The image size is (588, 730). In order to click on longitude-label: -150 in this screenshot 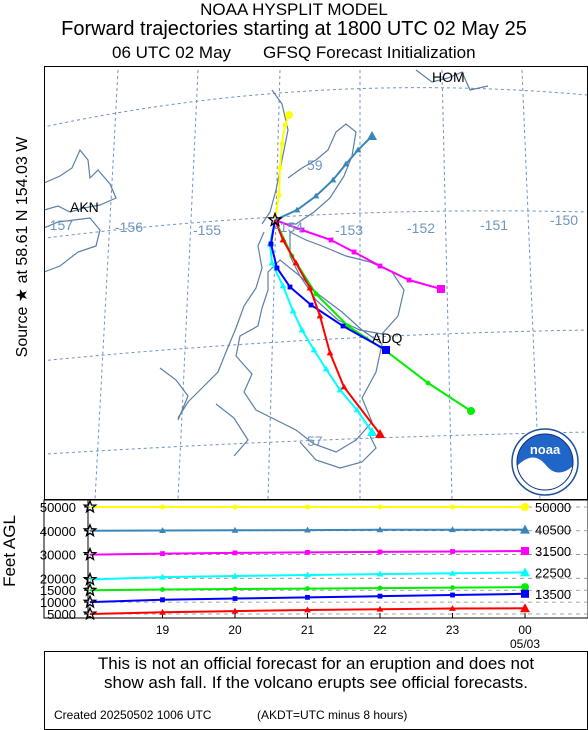, I will do `click(564, 220)`.